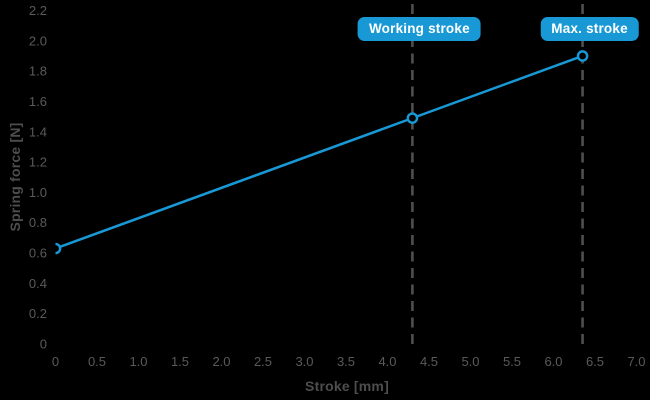  What do you see at coordinates (38, 283) in the screenshot?
I see `y-tick-label: 0.4` at bounding box center [38, 283].